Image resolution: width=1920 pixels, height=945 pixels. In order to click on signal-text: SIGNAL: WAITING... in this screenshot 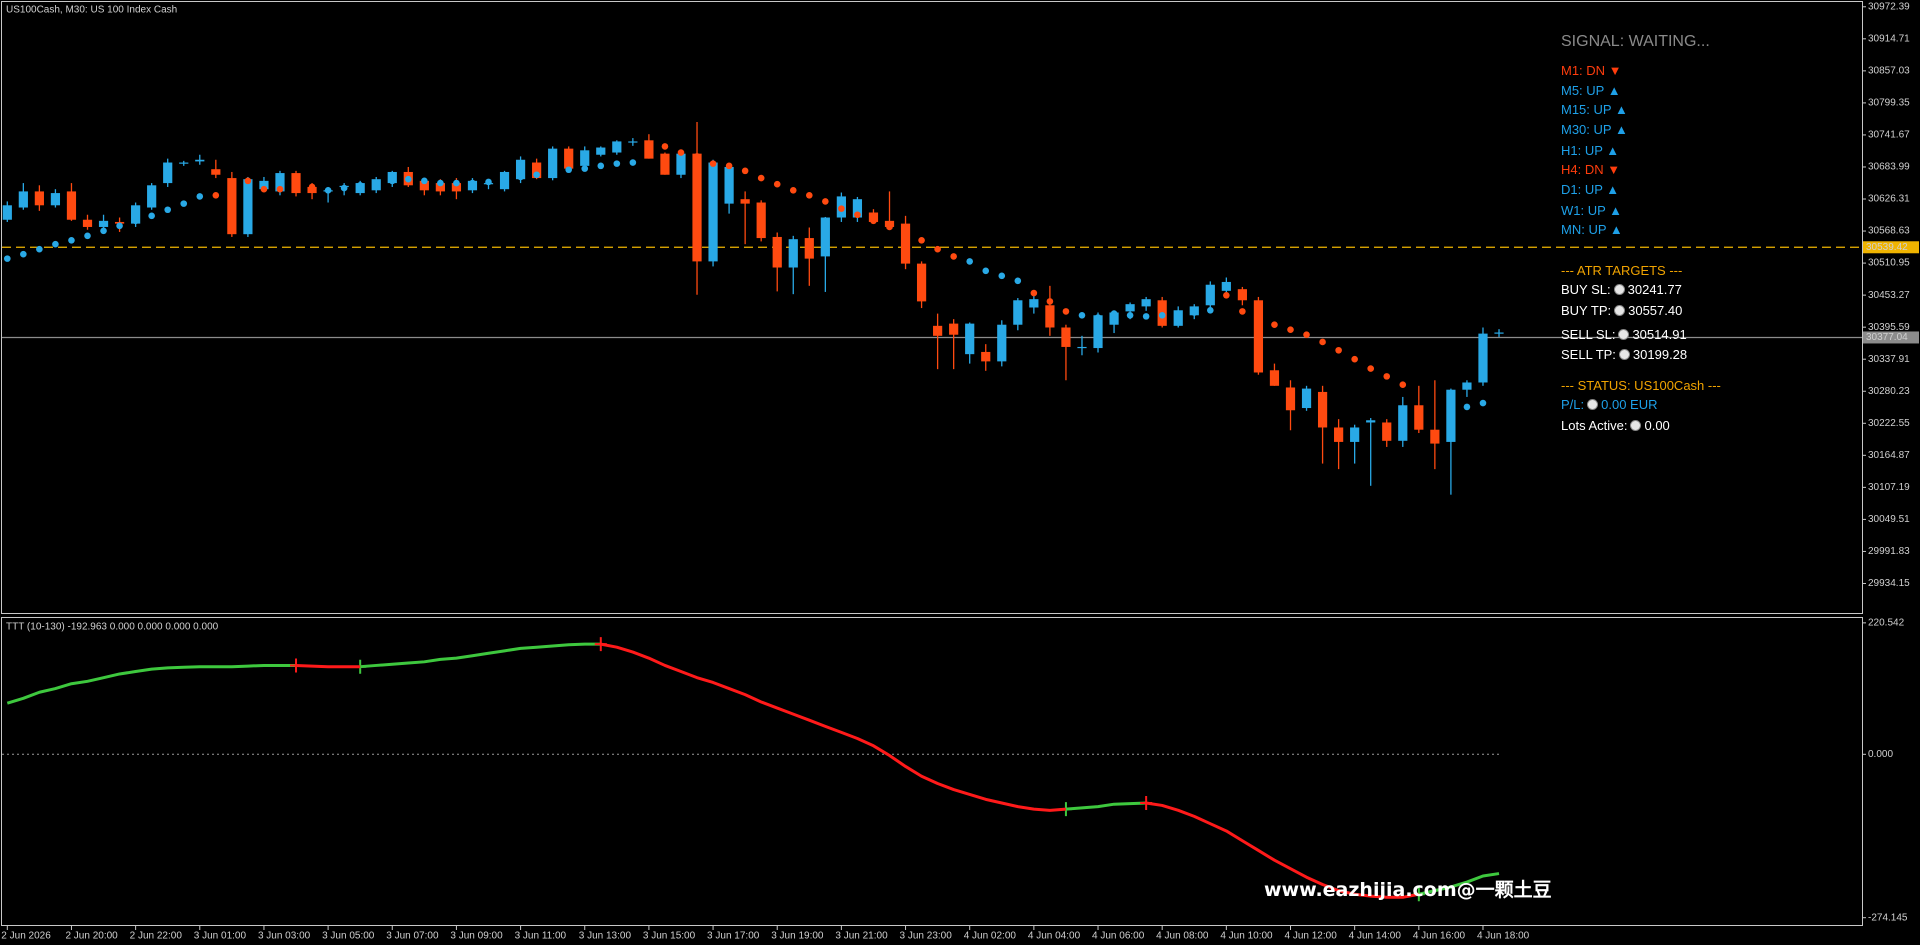, I will do `click(1635, 41)`.